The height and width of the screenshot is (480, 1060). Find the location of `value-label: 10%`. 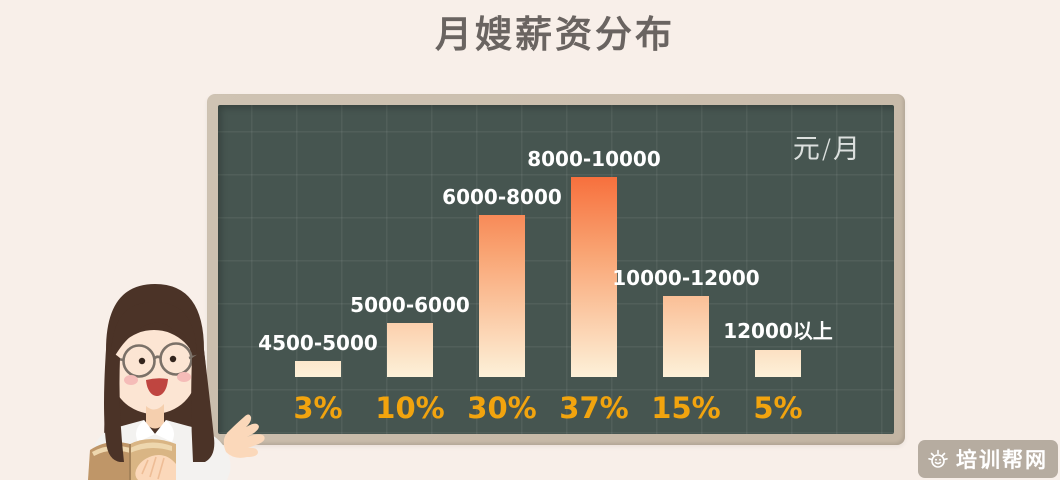

value-label: 10% is located at coordinates (410, 408).